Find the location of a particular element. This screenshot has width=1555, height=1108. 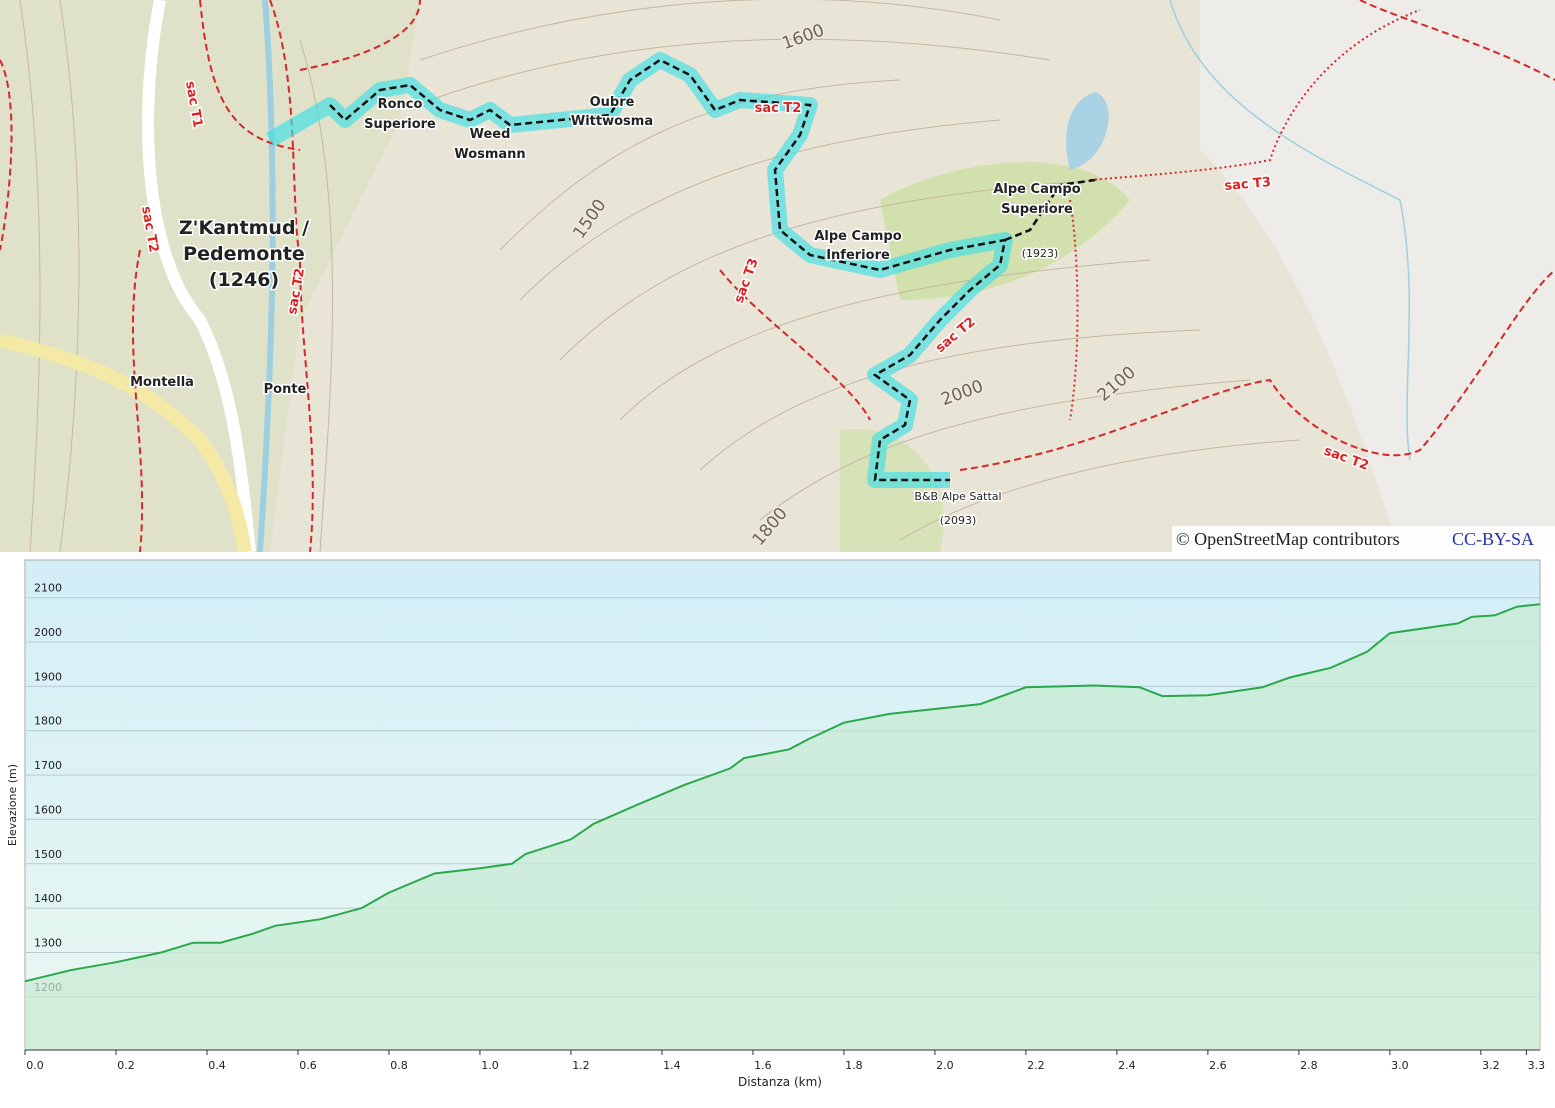

lake is located at coordinates (1087, 131).